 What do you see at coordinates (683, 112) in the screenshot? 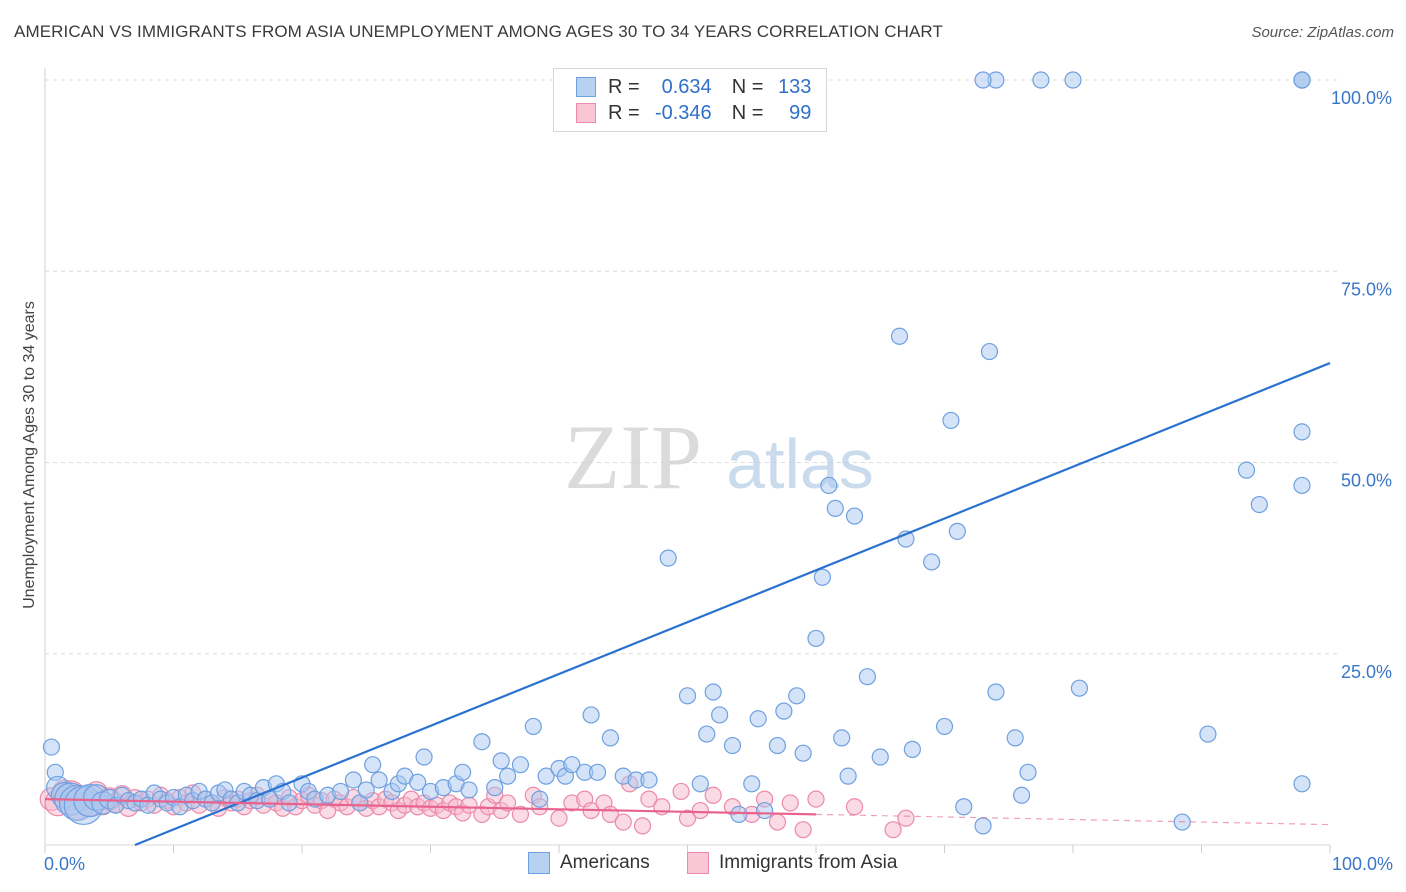
I see `legend-r-value: -0.346` at bounding box center [683, 112].